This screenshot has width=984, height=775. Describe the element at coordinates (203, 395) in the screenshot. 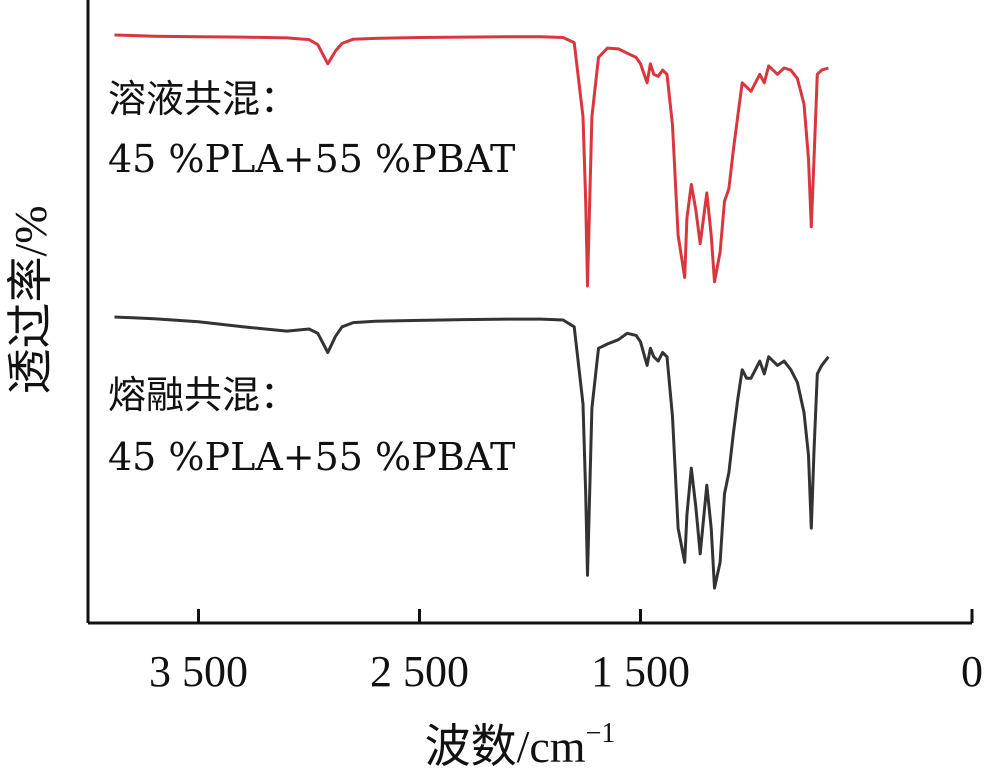

I see `series-label-line: 熔融共混：` at that location.